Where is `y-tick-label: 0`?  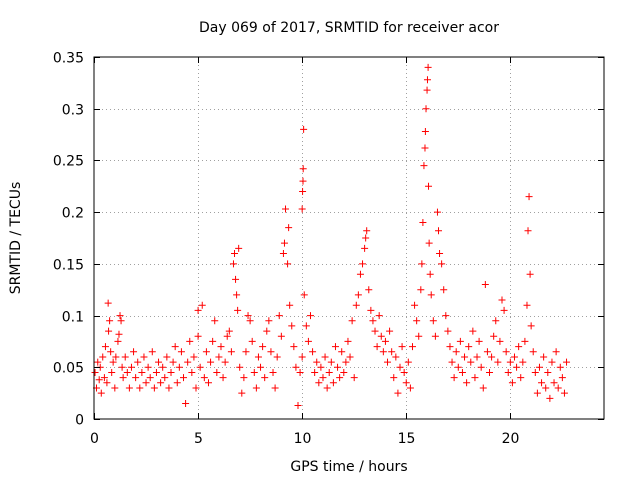
y-tick-label: 0 is located at coordinates (79, 421).